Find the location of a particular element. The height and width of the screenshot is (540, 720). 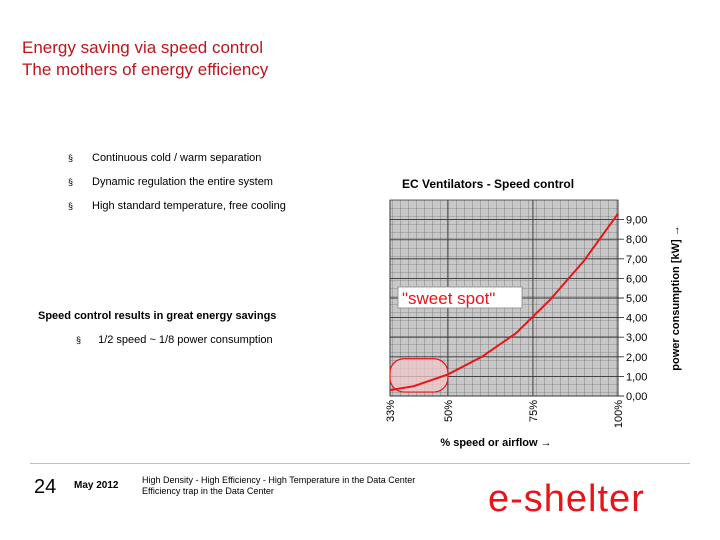

y-tick-label: 1,00 is located at coordinates (636, 377).